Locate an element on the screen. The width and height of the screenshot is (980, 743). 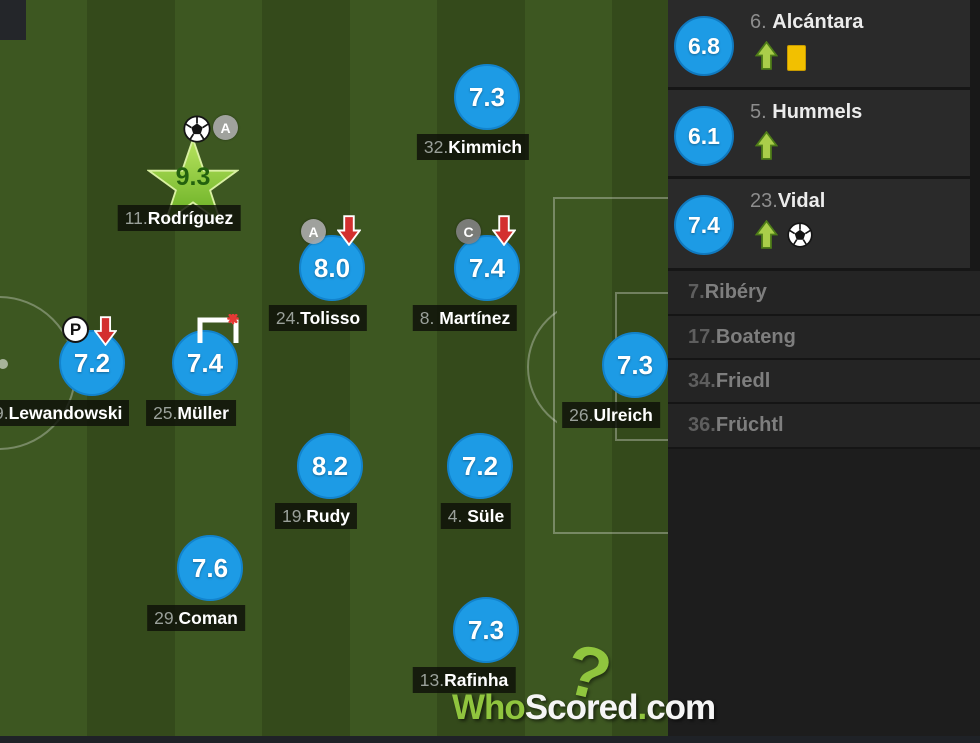
rating-value: 7.2 is located at coordinates (480, 465).